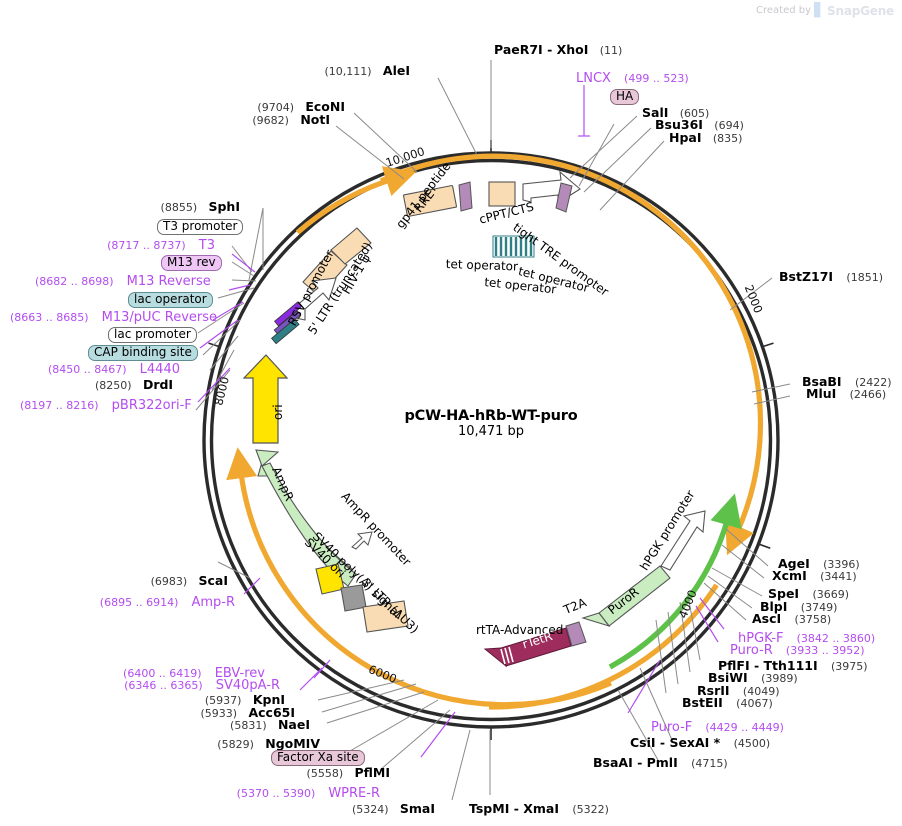 Image resolution: width=902 pixels, height=826 pixels. Describe the element at coordinates (351, 246) in the screenshot. I see `feature-hiv1-psi` at that location.